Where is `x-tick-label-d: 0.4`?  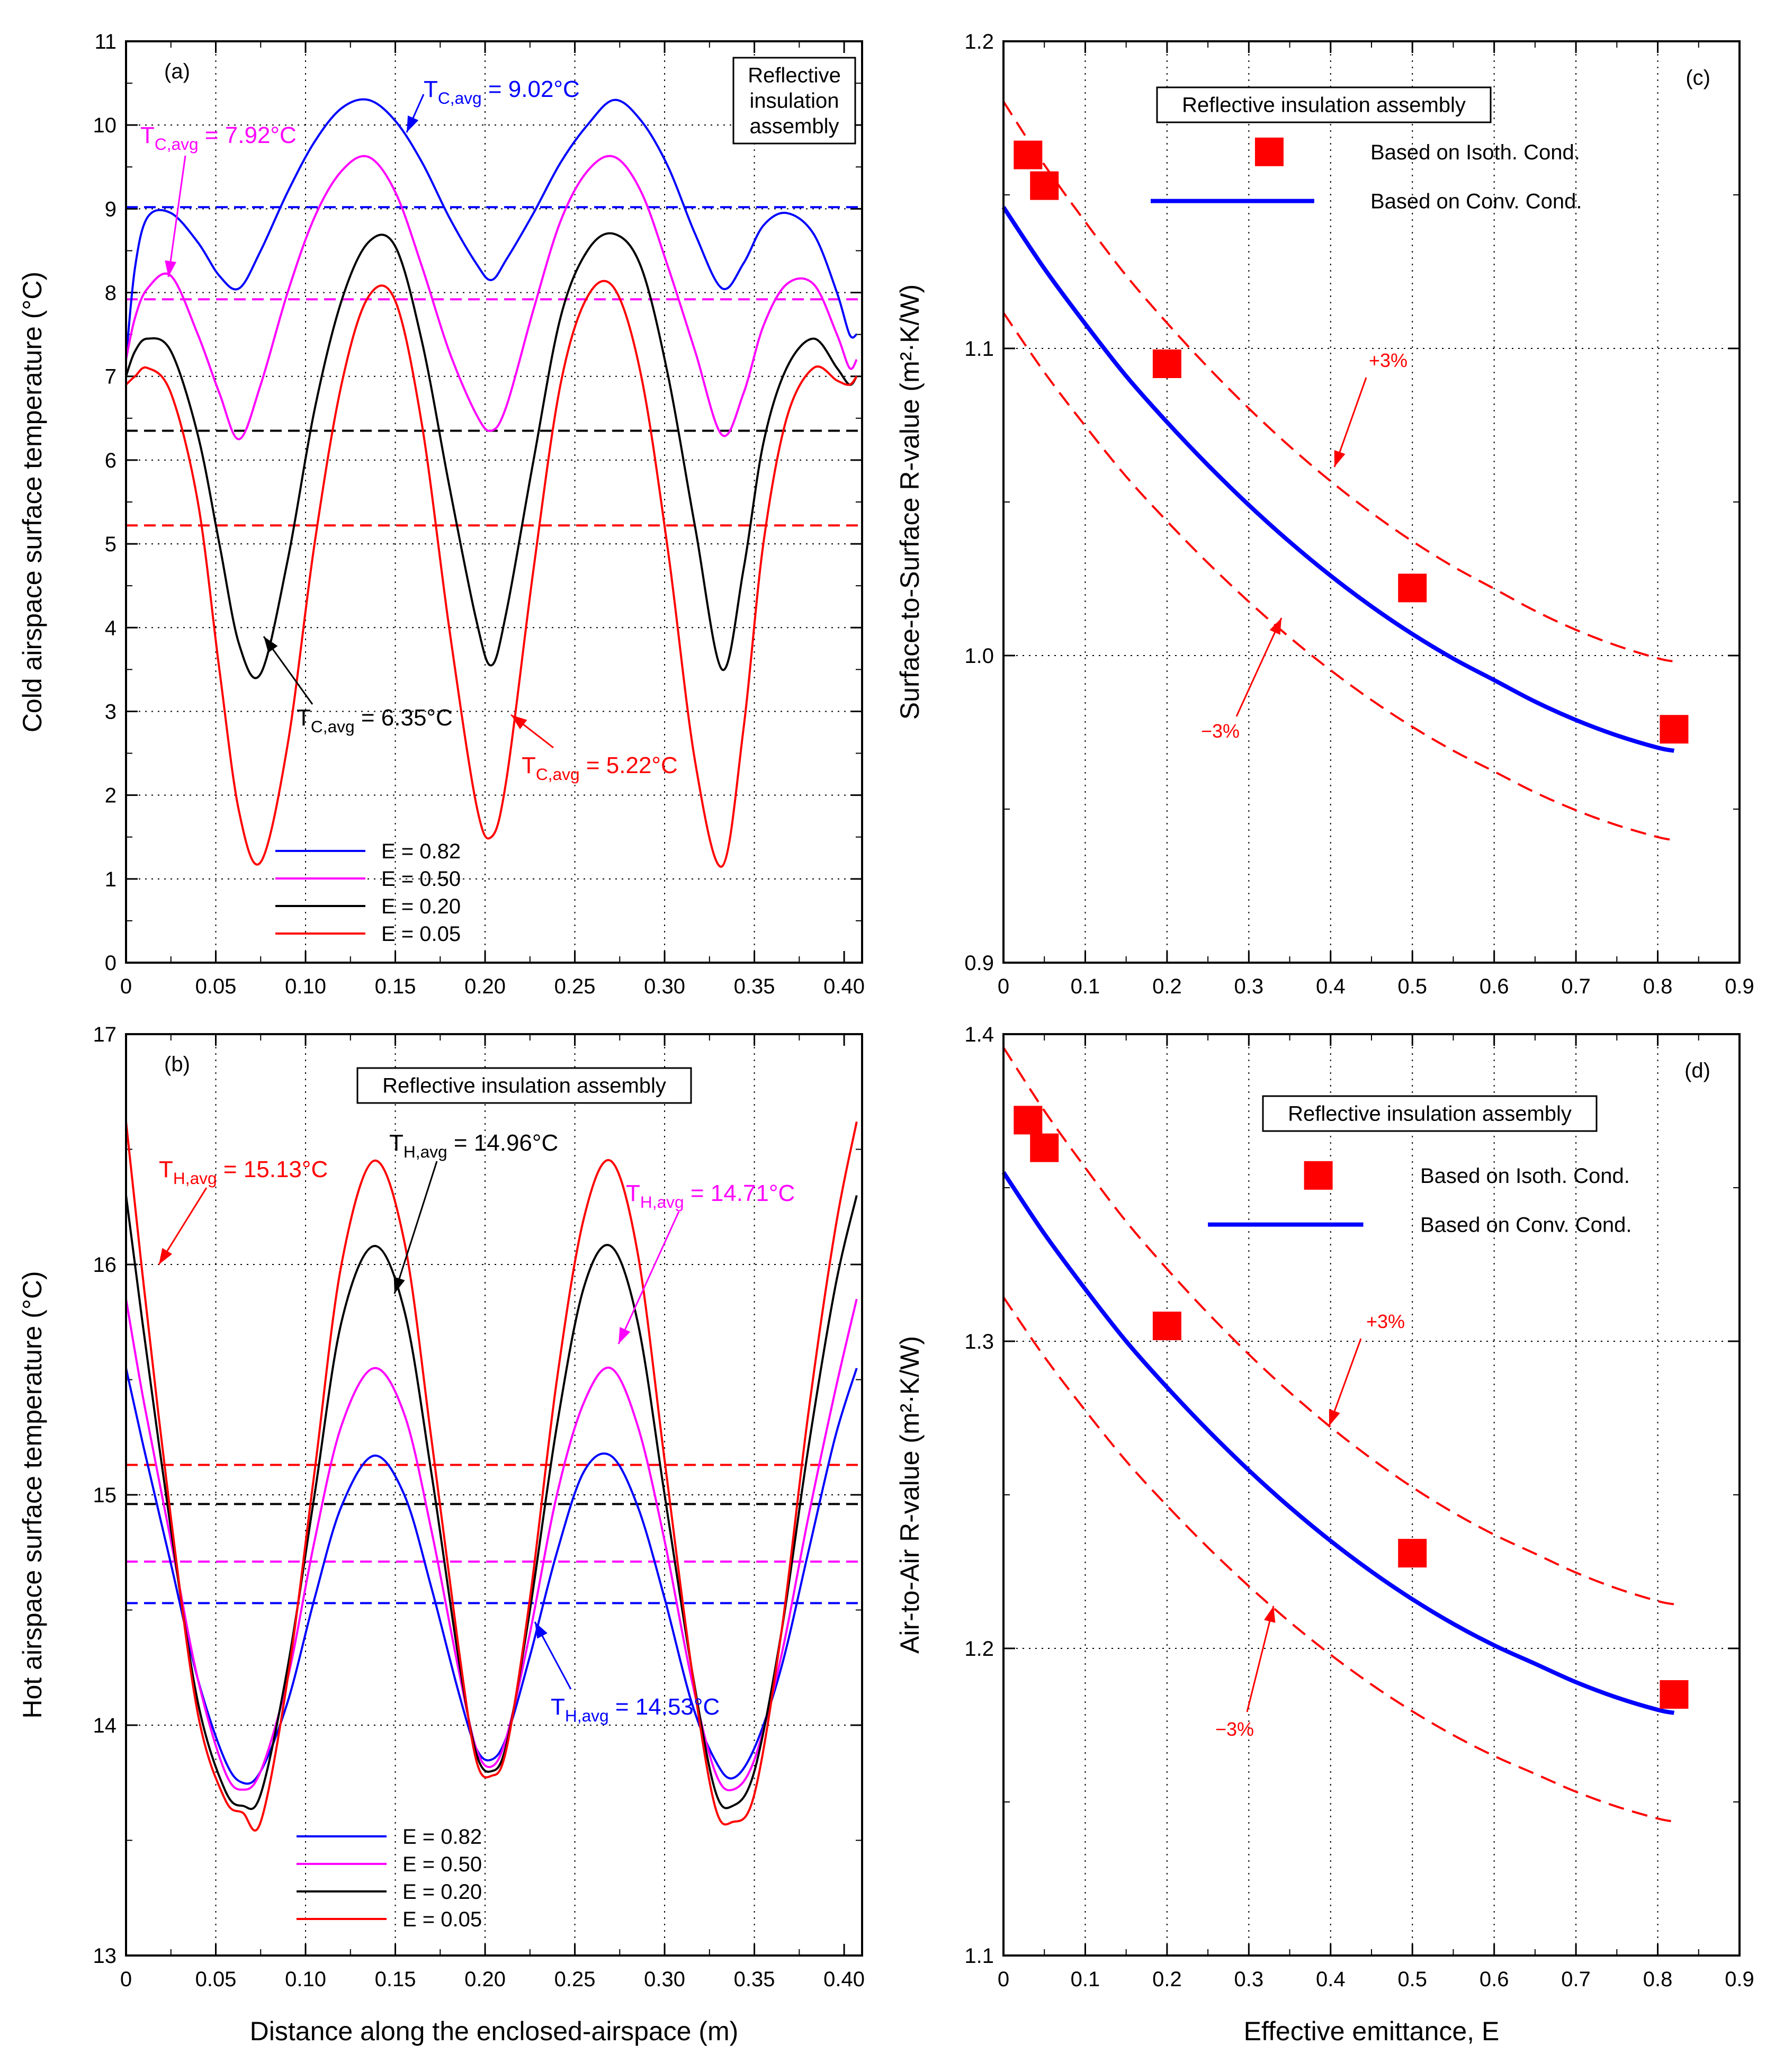
x-tick-label-d: 0.4 is located at coordinates (1331, 1979).